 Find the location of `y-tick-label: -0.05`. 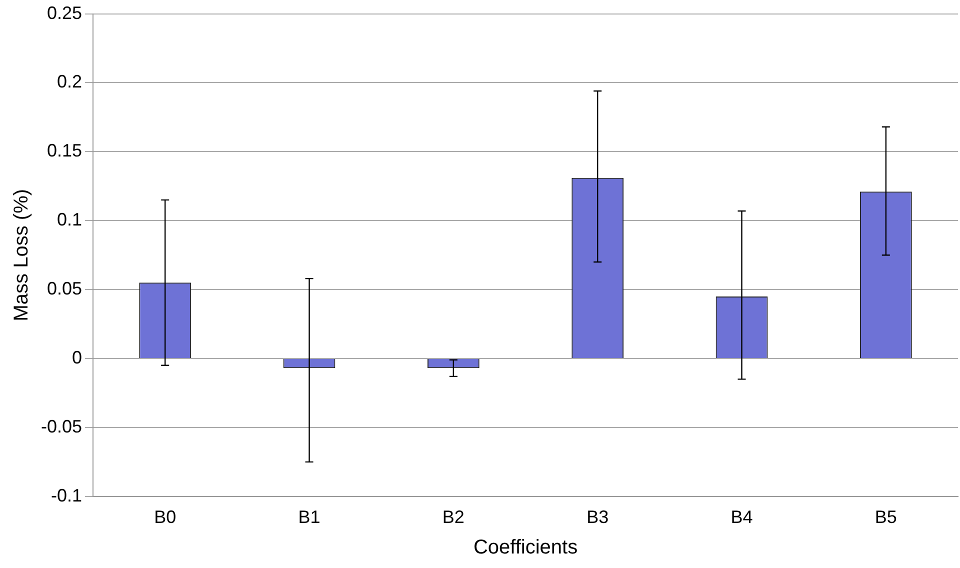

y-tick-label: -0.05 is located at coordinates (61, 426).